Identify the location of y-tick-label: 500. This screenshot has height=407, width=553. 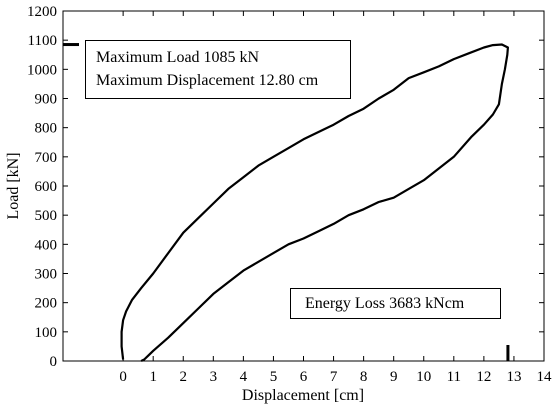
(46, 216).